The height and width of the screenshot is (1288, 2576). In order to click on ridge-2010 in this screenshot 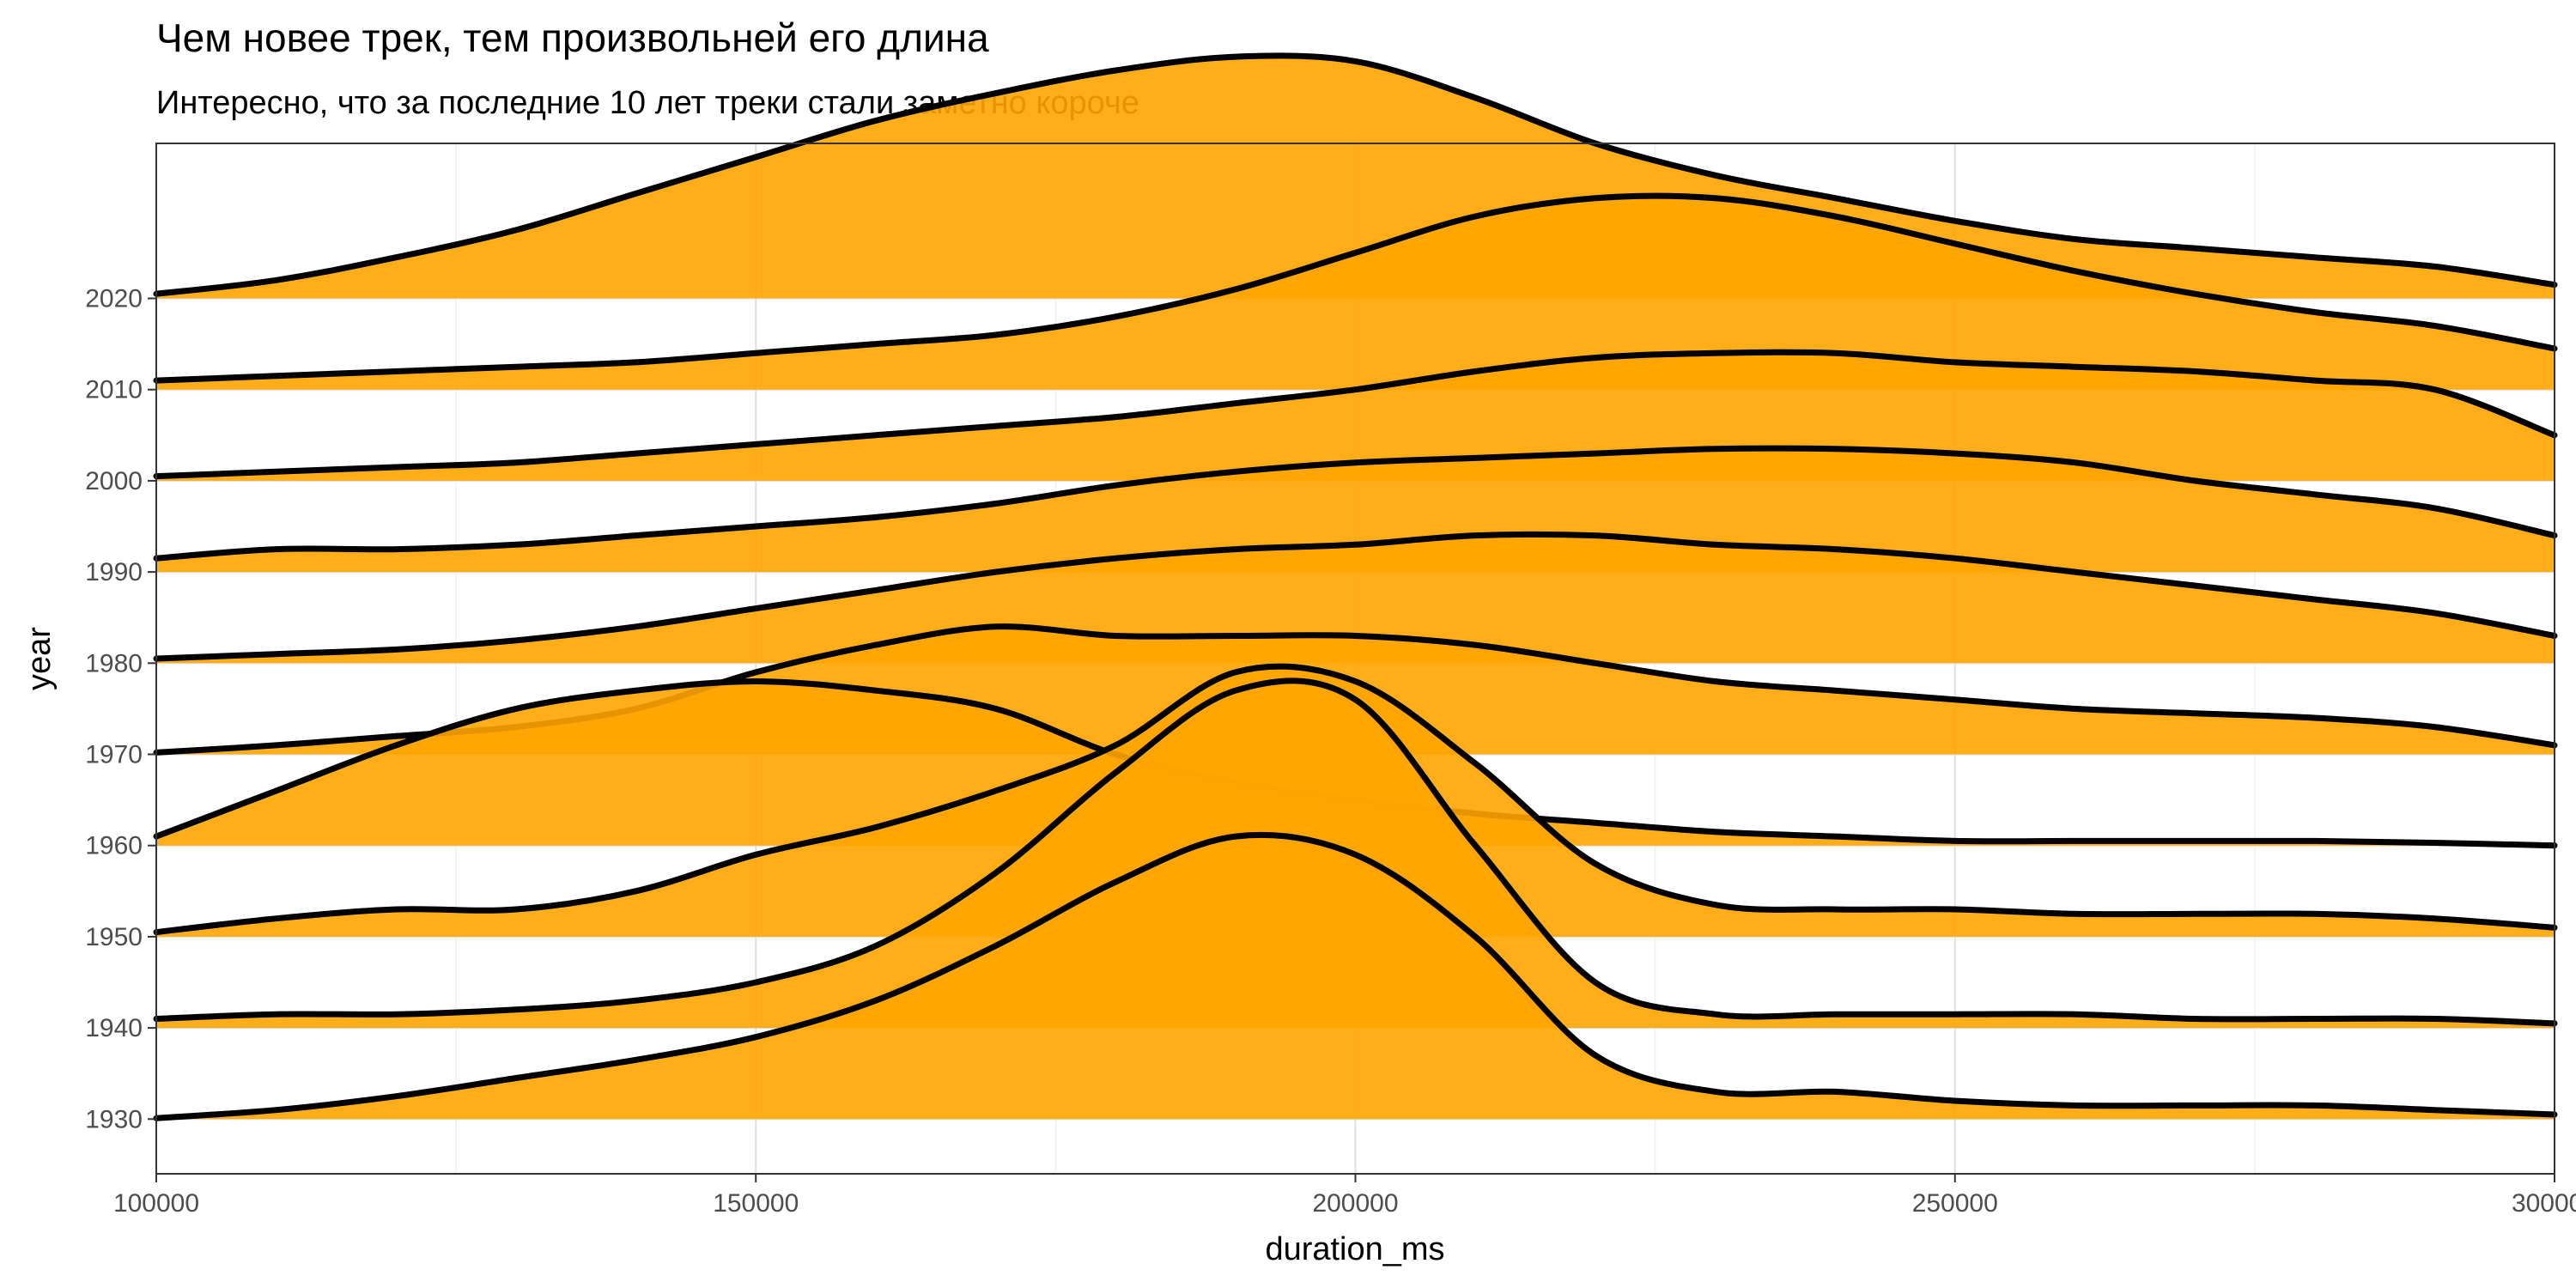, I will do `click(1356, 291)`.